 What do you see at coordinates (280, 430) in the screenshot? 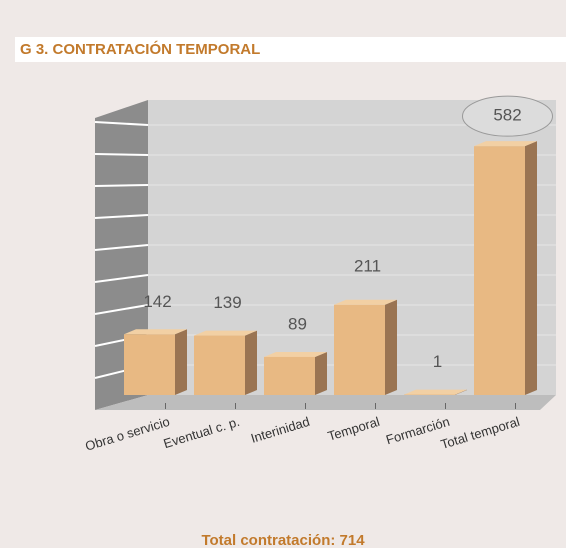
I see `x-tick-label: Interinidad` at bounding box center [280, 430].